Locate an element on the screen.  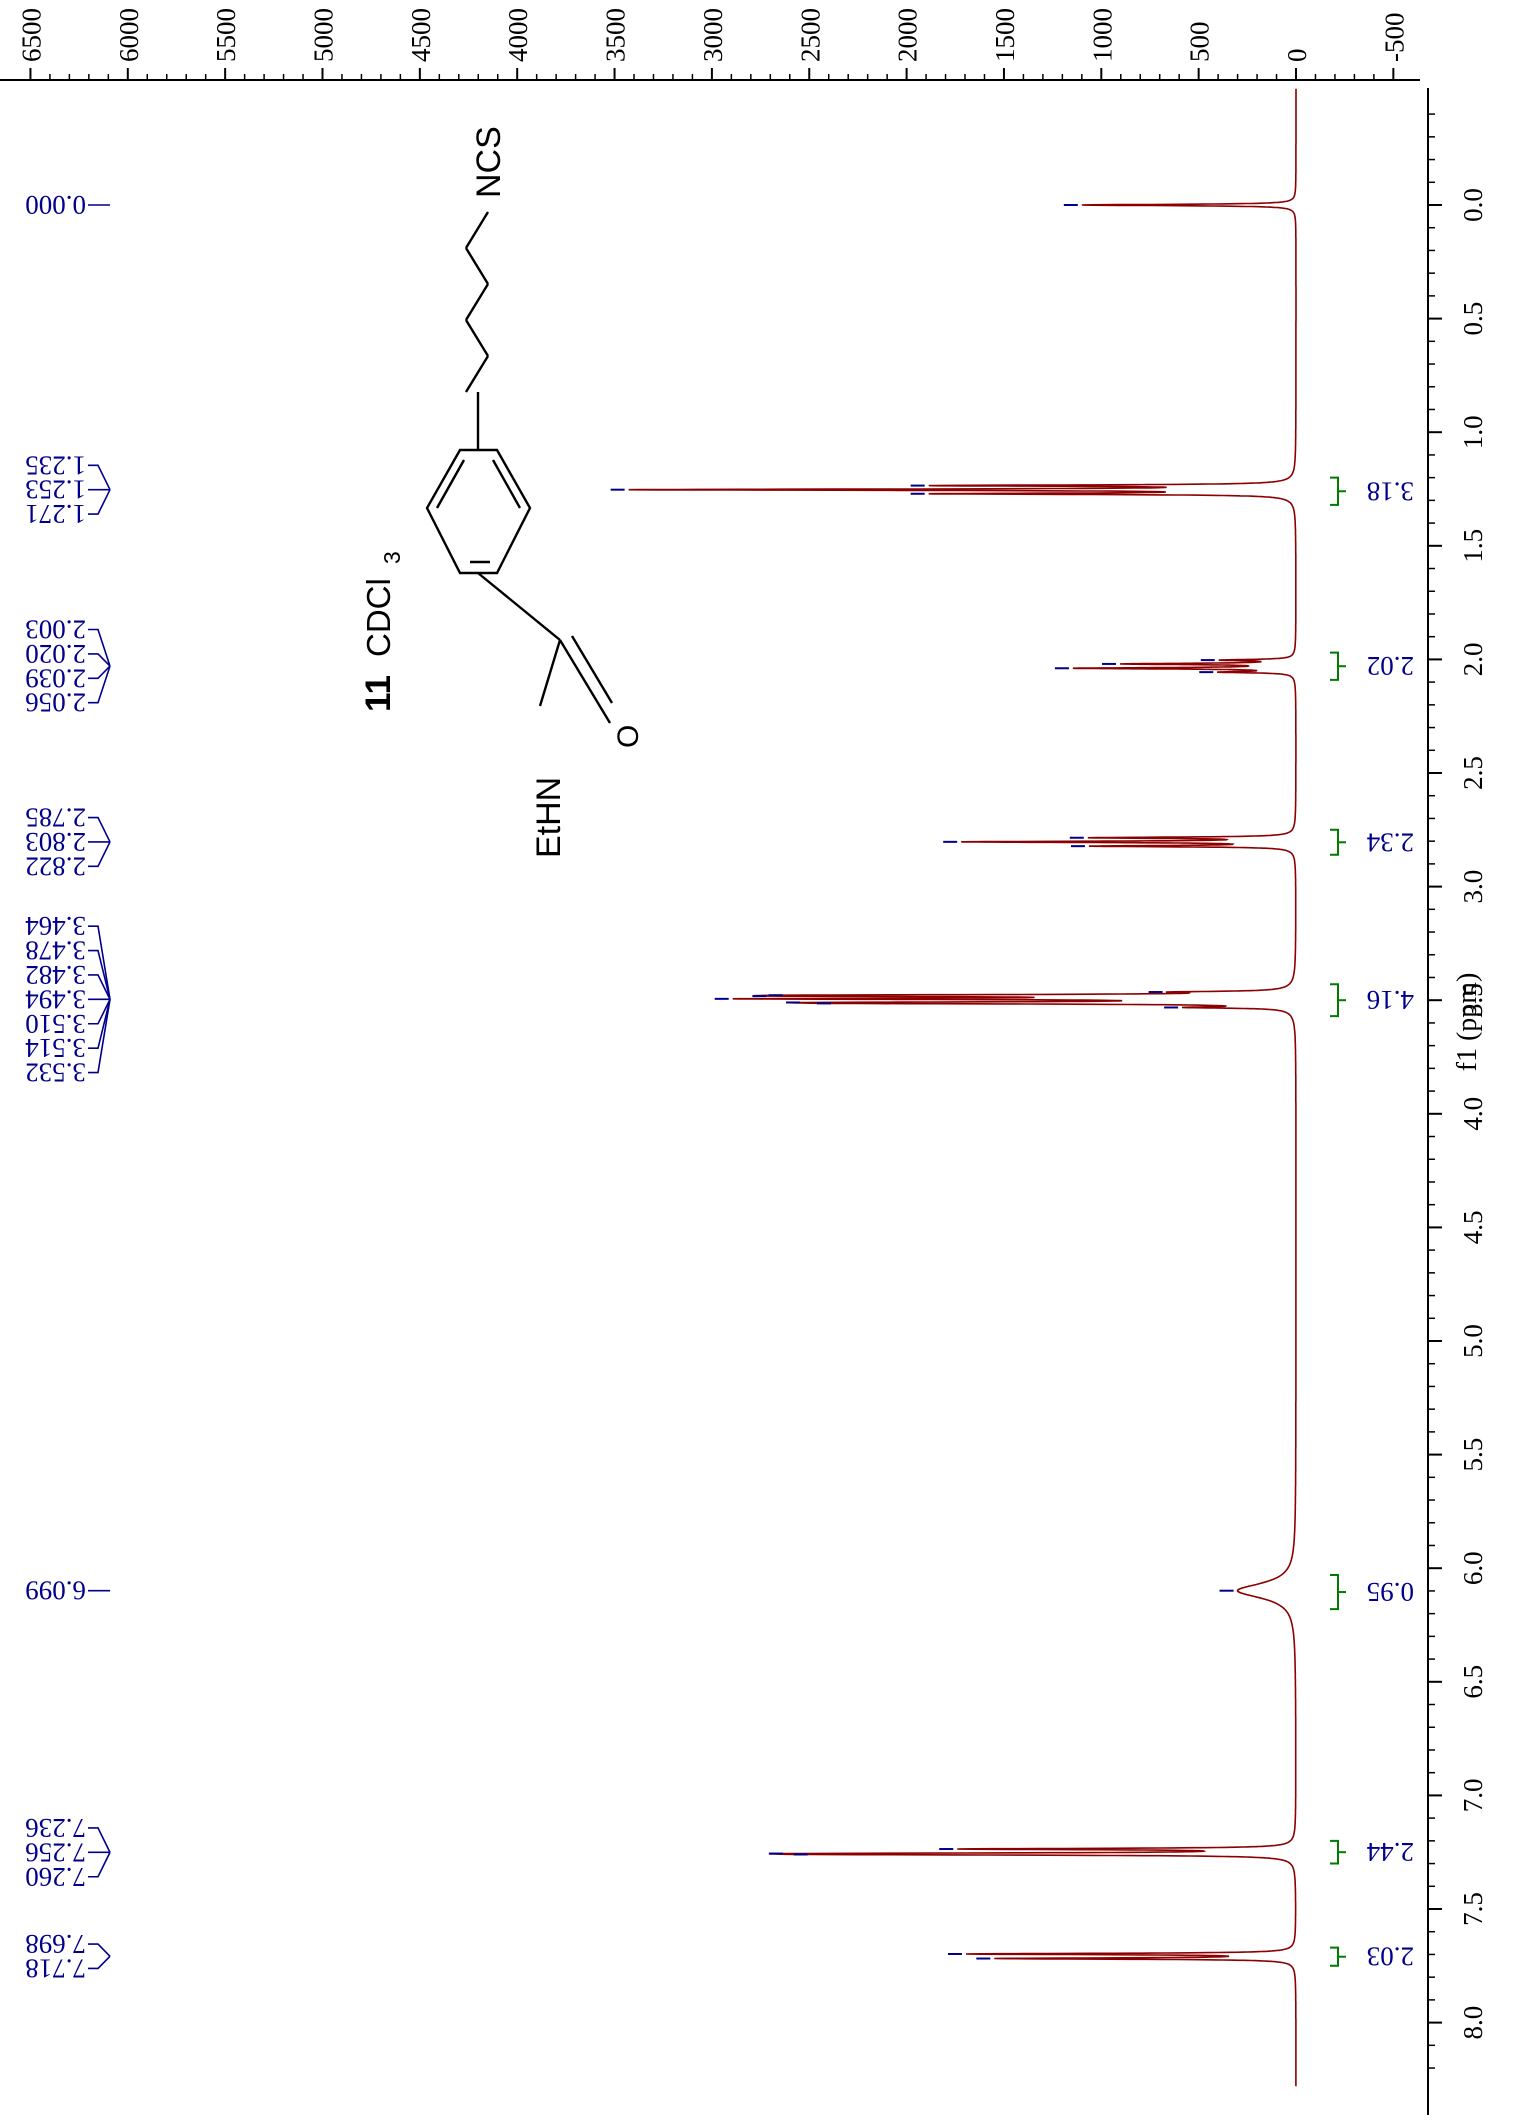
integrals-layer: 3.18 2.02 2.34 4.16 0.95 2.44 2.03 is located at coordinates (1372, 1224).